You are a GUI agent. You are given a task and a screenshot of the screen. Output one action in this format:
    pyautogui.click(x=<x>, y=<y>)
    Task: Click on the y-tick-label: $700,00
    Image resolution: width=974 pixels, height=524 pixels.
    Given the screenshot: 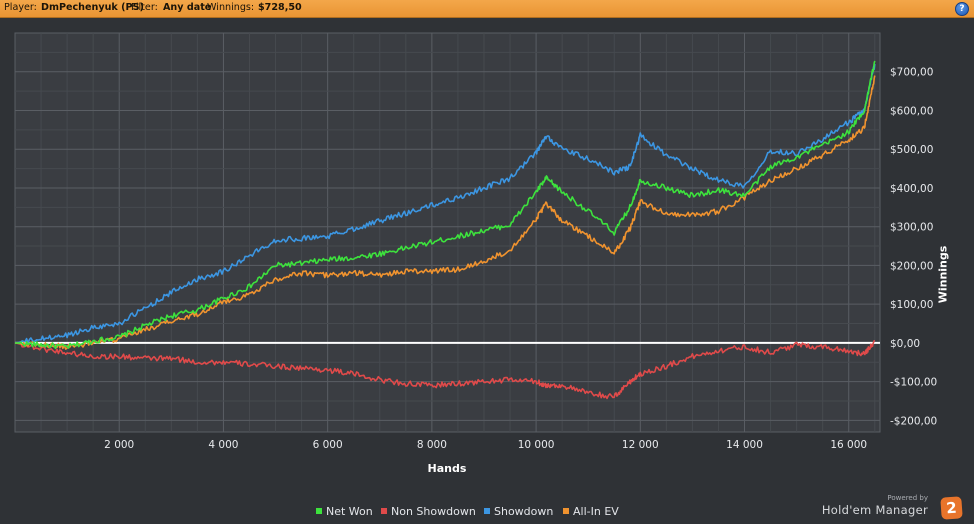 What is the action you would take?
    pyautogui.click(x=911, y=73)
    